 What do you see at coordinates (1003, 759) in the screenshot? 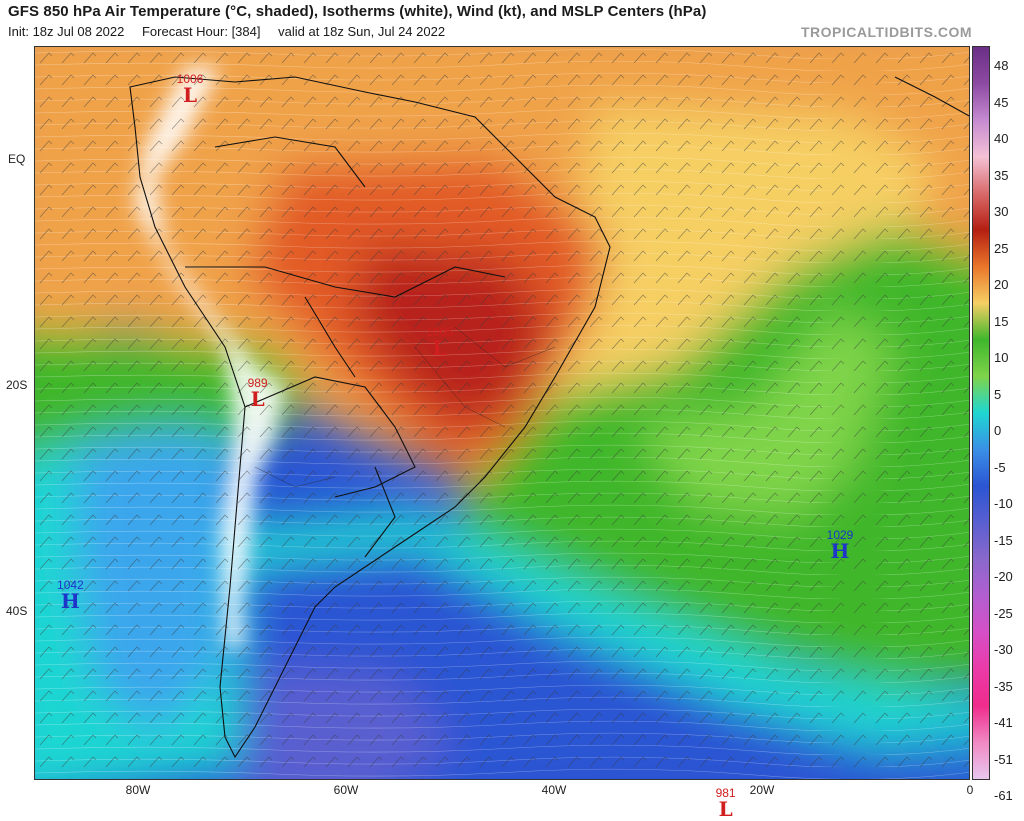
I see `colorbar-label: -51` at bounding box center [1003, 759].